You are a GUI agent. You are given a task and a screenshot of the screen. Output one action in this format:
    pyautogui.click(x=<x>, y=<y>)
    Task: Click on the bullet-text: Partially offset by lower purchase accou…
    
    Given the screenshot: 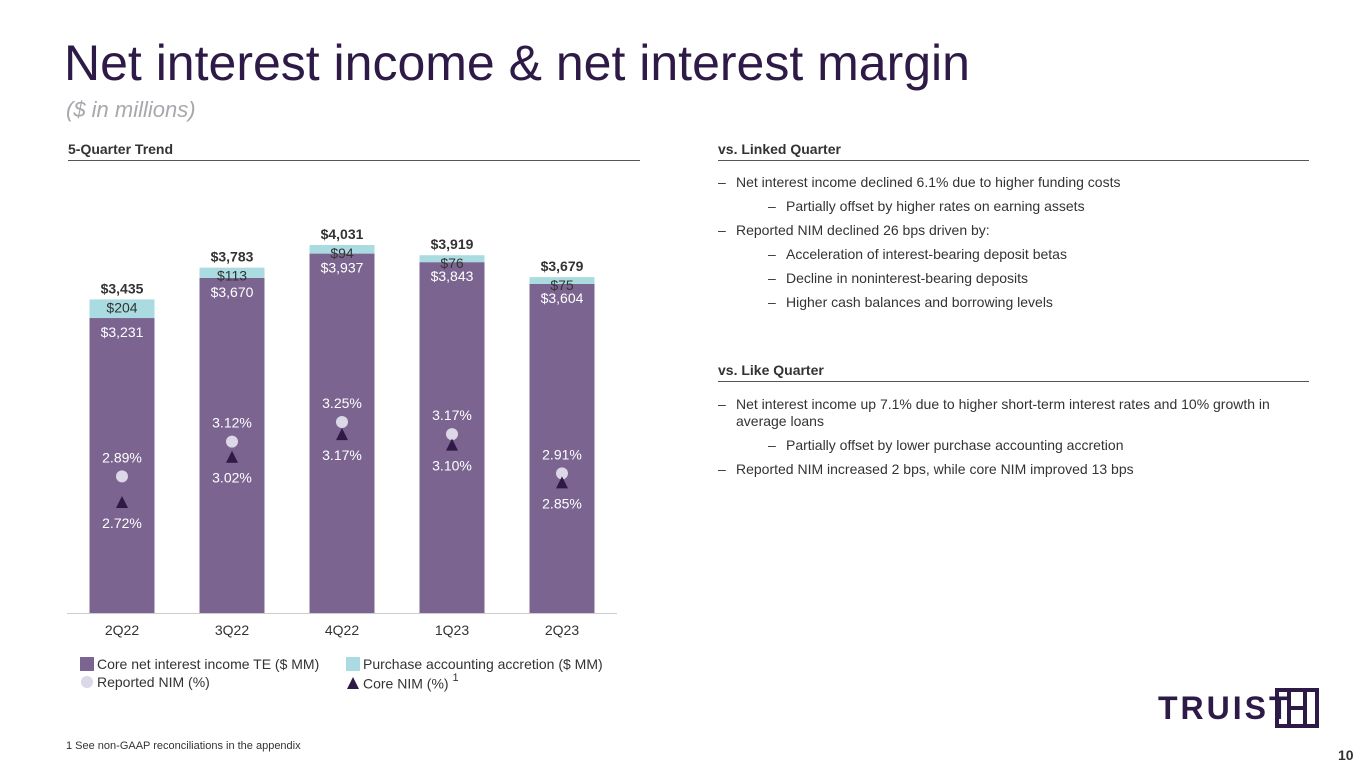 What is the action you would take?
    pyautogui.click(x=955, y=445)
    